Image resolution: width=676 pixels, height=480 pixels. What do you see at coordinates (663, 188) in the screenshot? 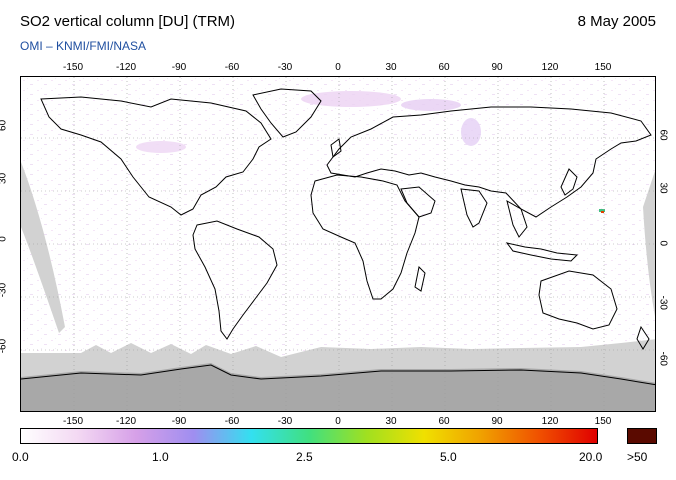
I see `lat-label-right: 30` at bounding box center [663, 188].